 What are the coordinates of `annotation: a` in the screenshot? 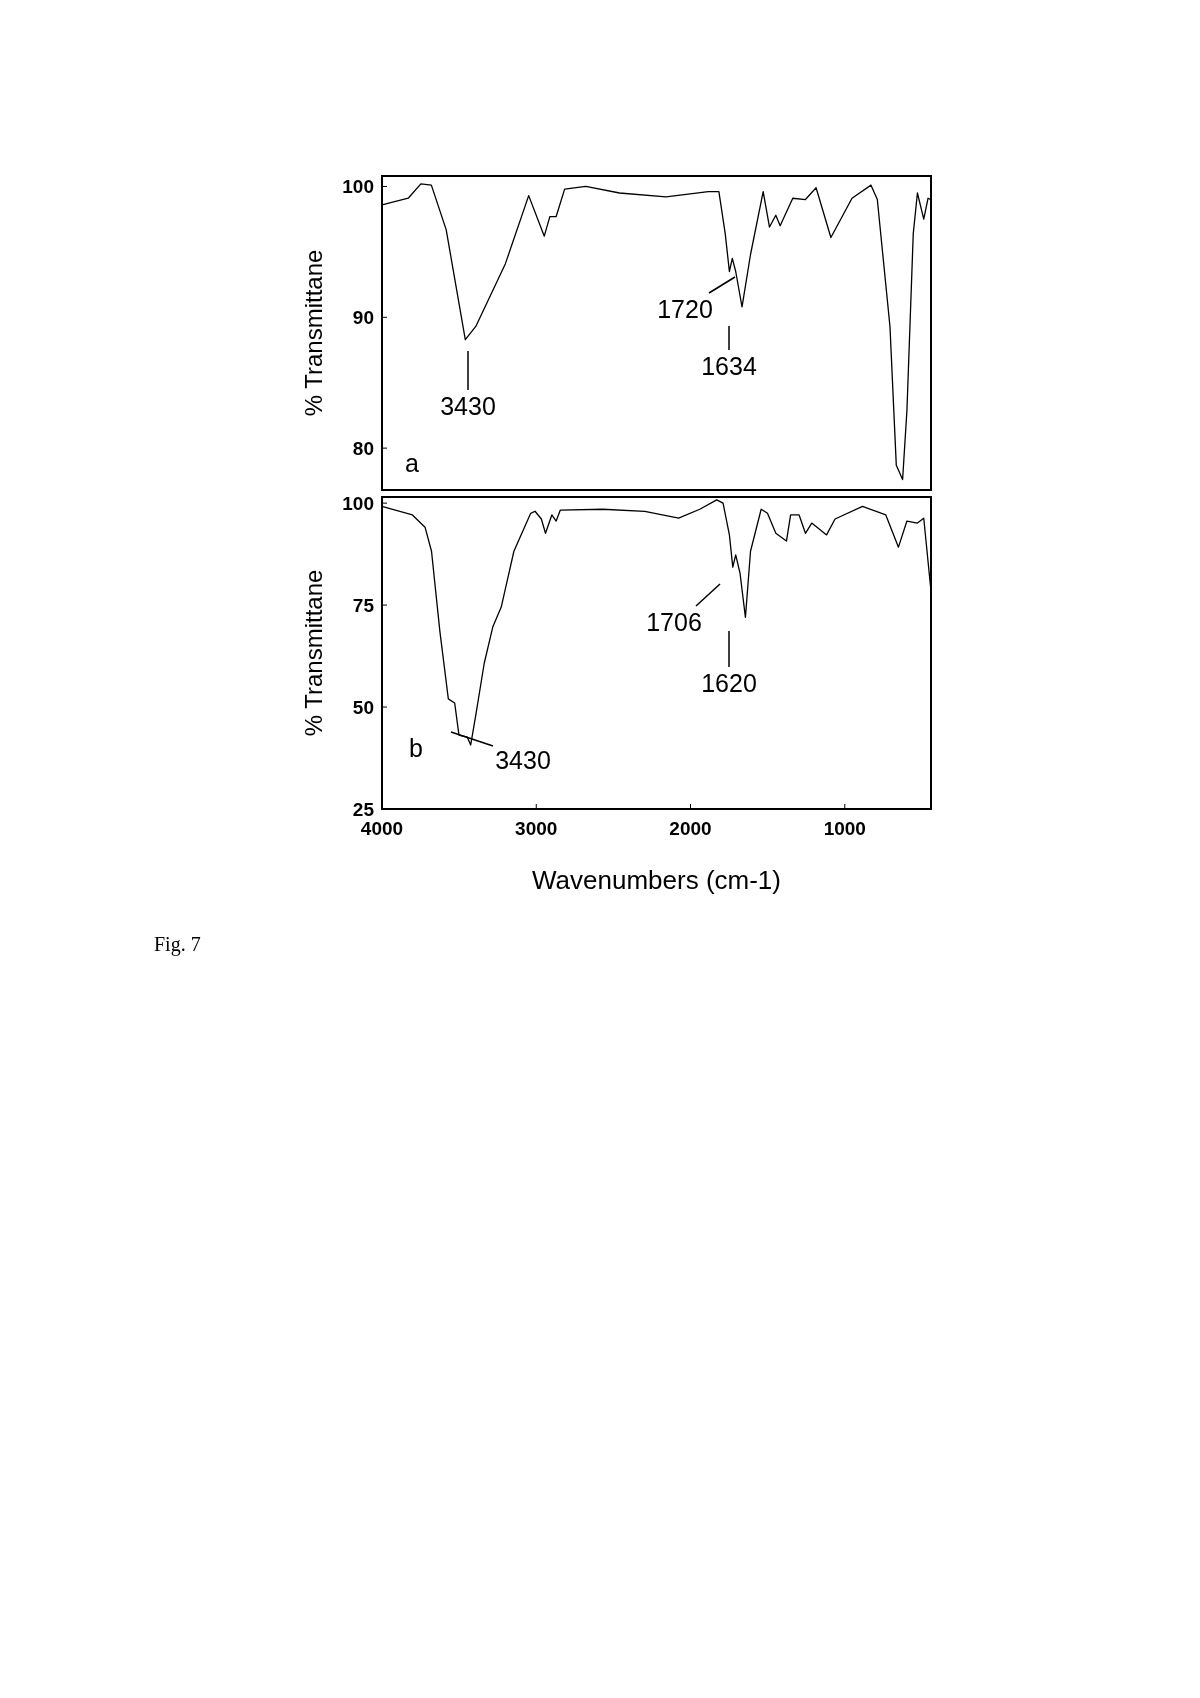 It's located at (412, 462).